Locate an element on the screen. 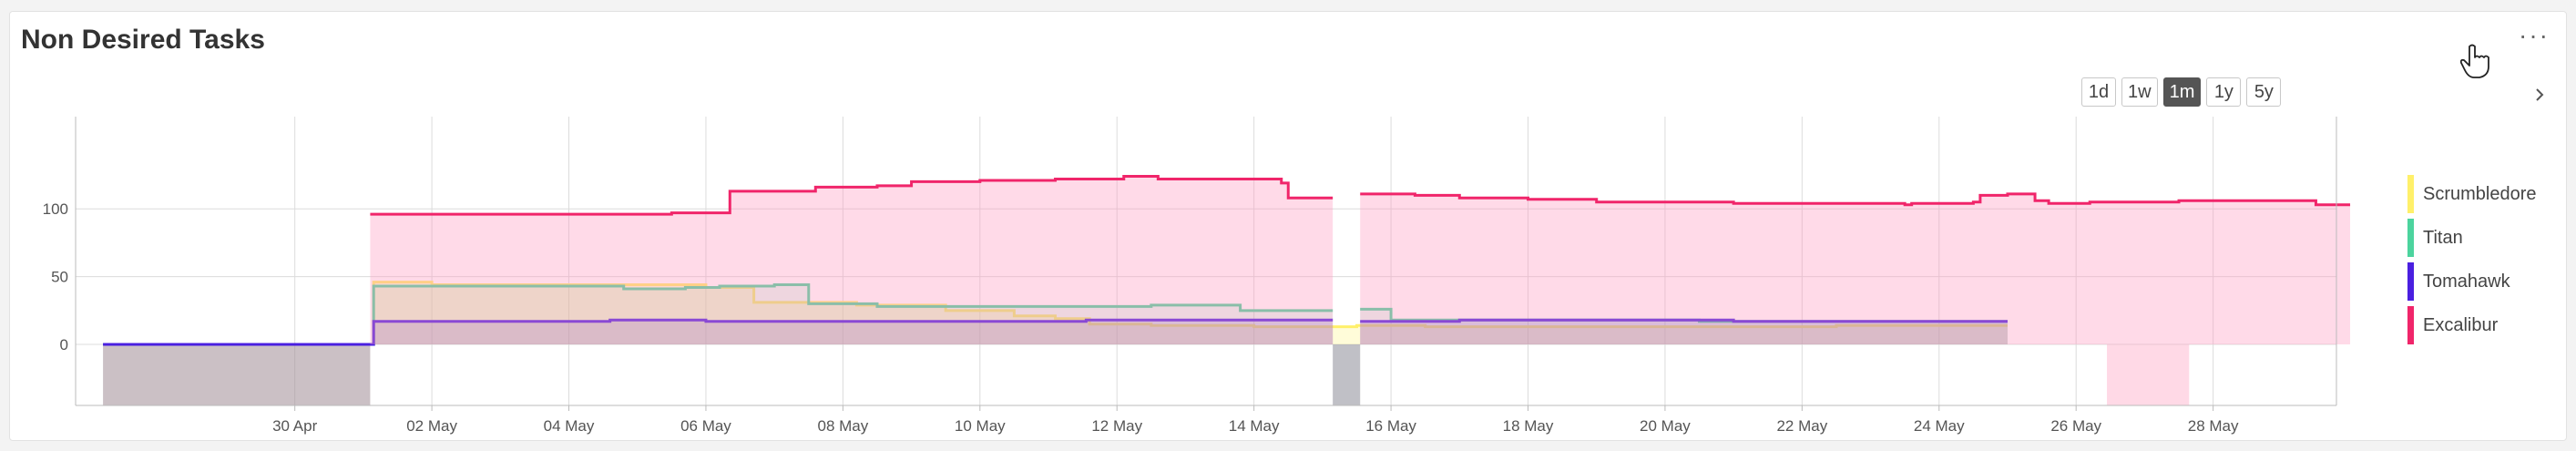  range-button-1w: 1w is located at coordinates (2139, 92).